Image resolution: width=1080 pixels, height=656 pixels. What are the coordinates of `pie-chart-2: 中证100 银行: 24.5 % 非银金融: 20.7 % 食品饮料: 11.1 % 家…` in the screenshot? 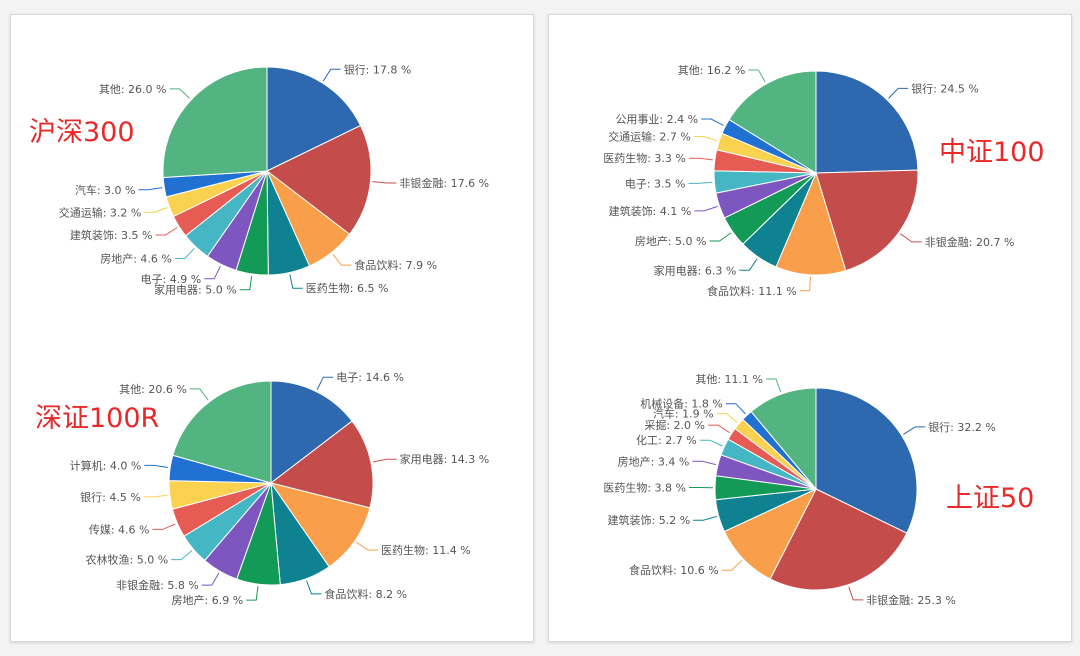 It's located at (823, 181).